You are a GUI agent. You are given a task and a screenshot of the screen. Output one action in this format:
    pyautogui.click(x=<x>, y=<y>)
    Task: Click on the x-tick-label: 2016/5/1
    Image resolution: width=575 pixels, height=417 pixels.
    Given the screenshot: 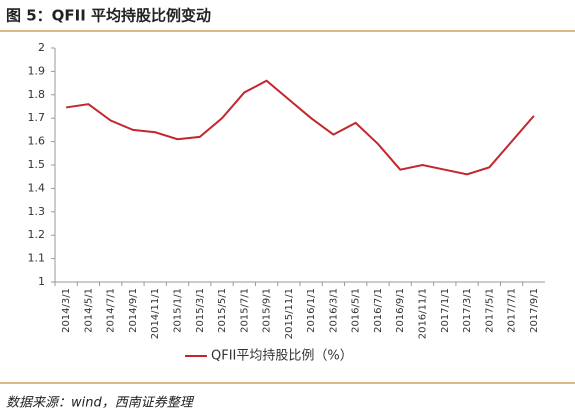 What is the action you would take?
    pyautogui.click(x=356, y=310)
    